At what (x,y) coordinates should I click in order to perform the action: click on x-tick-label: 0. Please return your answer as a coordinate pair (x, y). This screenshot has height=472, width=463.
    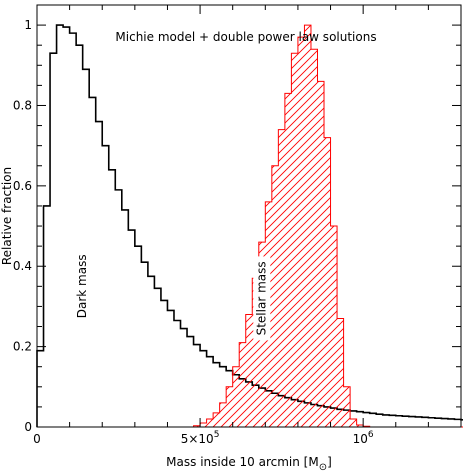
    Looking at the image, I should click on (37, 439).